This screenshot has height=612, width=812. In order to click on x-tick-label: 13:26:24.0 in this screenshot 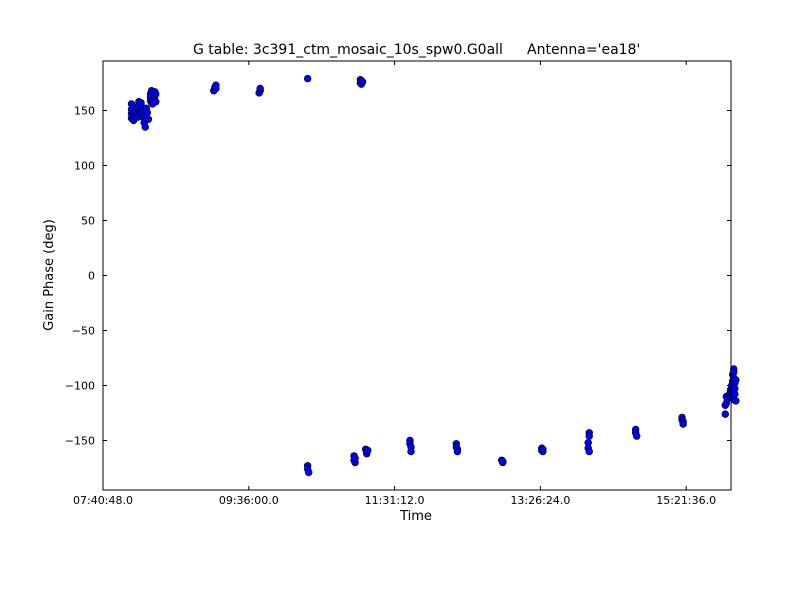, I will do `click(540, 500)`.